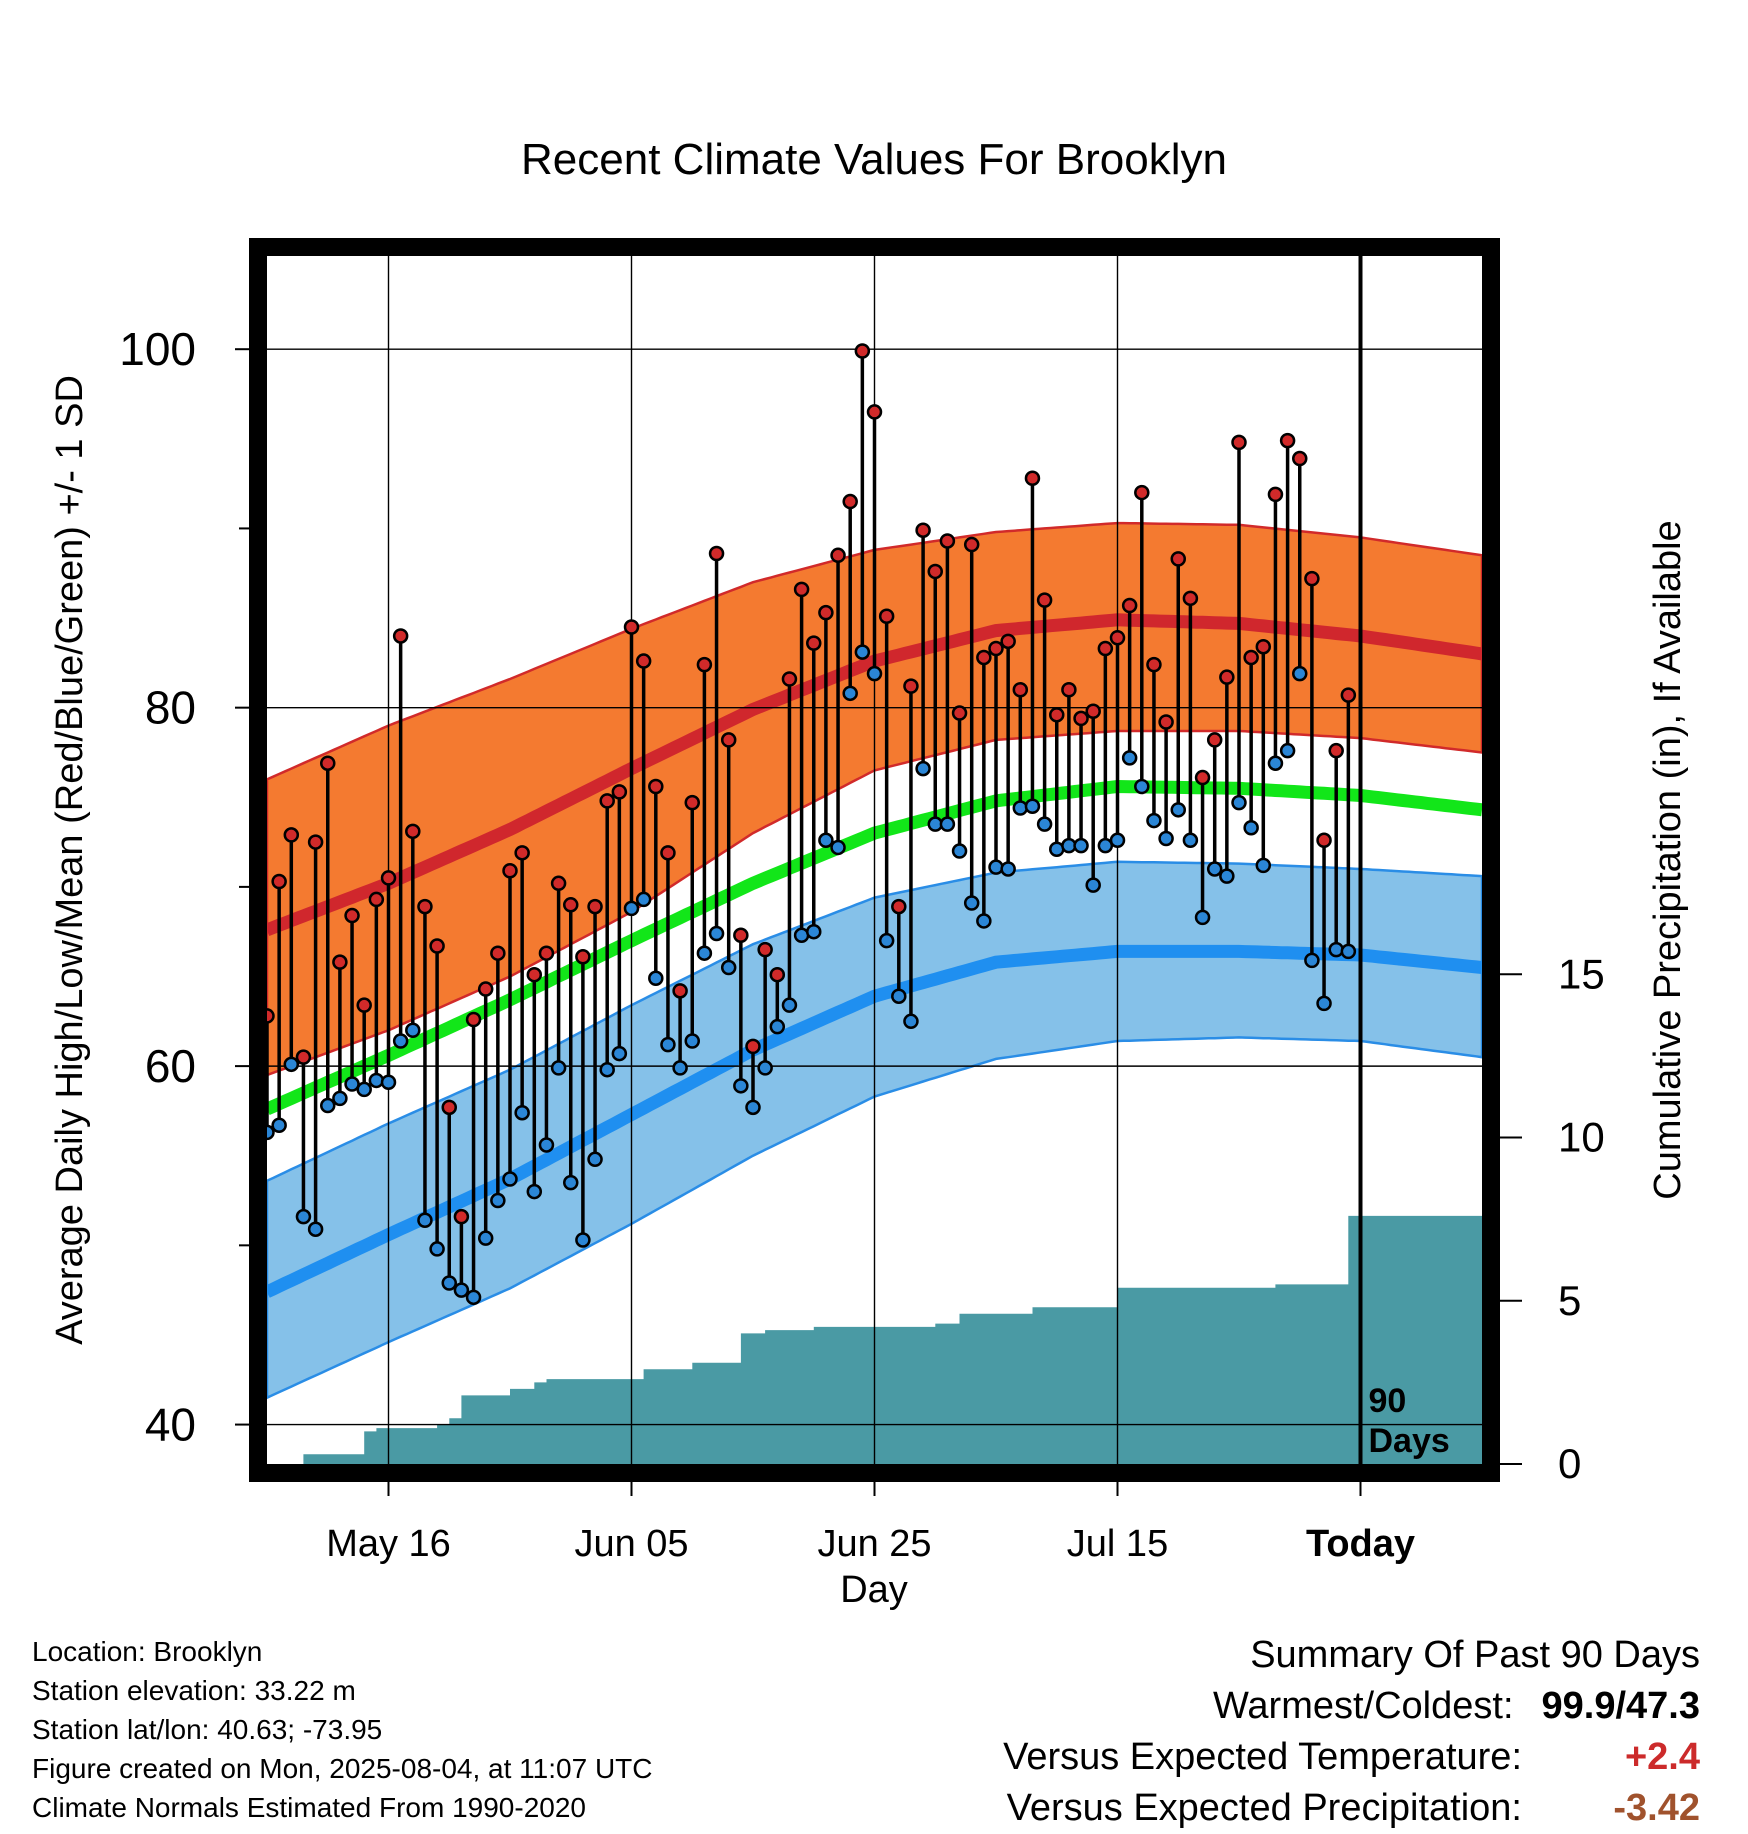 The height and width of the screenshot is (1834, 1748). Describe the element at coordinates (1388, 1401) in the screenshot. I see `today-days-number: 90` at that location.